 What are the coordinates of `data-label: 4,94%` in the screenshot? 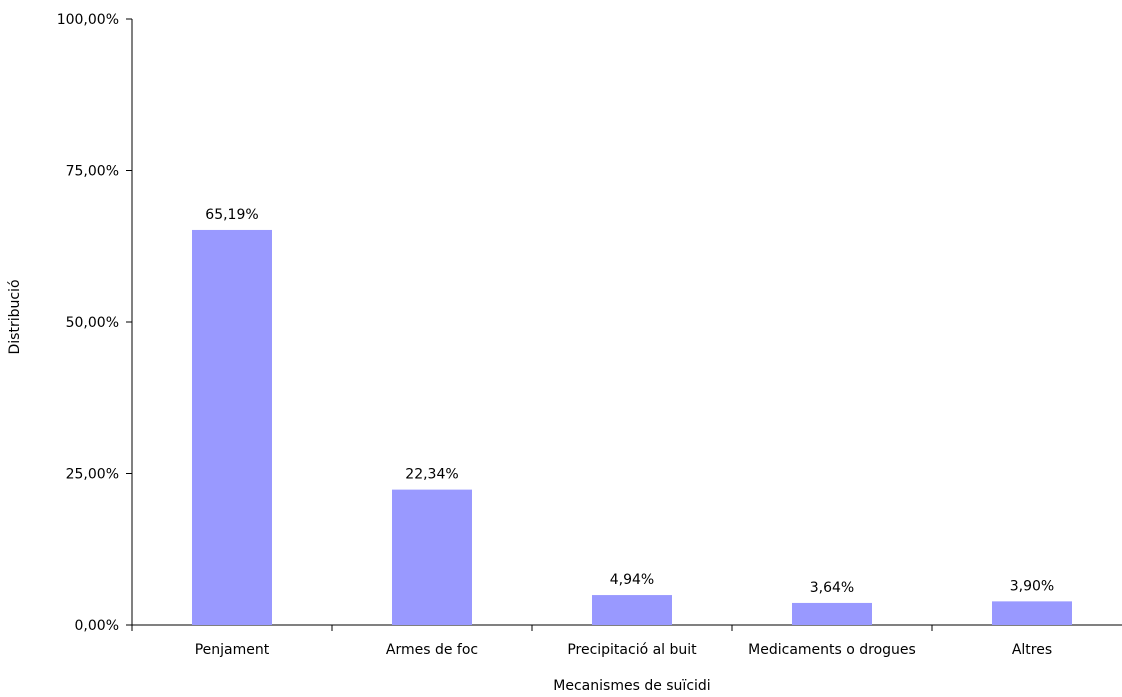 It's located at (632, 580).